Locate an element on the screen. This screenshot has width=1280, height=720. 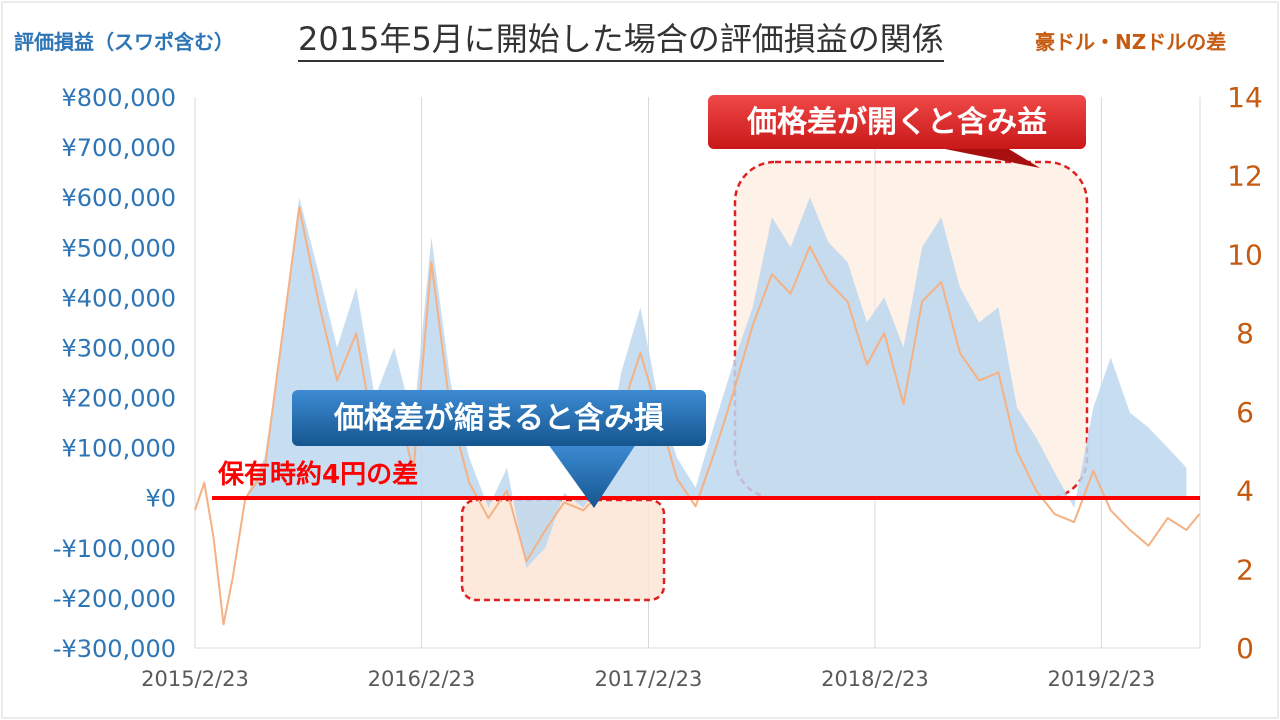
y-left-tick-label: ¥700,000 is located at coordinates (118, 148).